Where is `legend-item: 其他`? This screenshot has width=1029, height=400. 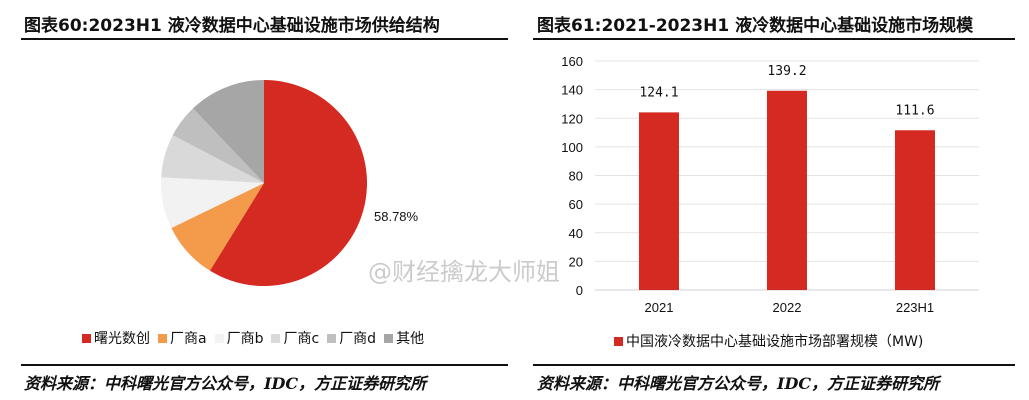 legend-item: 其他 is located at coordinates (404, 338).